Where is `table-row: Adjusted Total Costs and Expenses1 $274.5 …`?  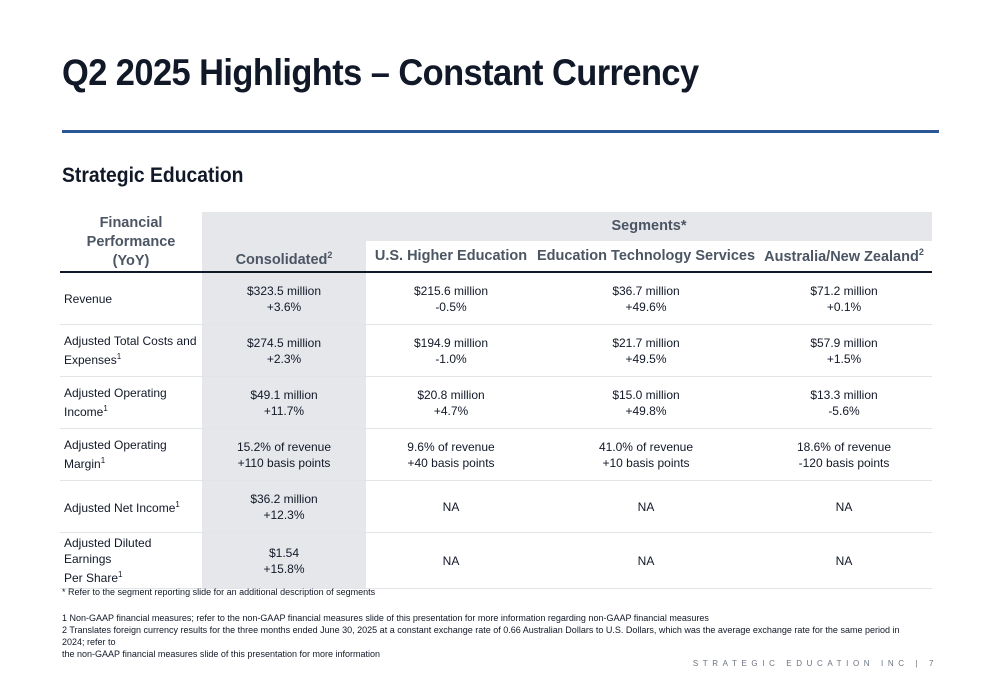
table-row: Adjusted Total Costs and Expenses1 $274.5 … is located at coordinates (496, 350).